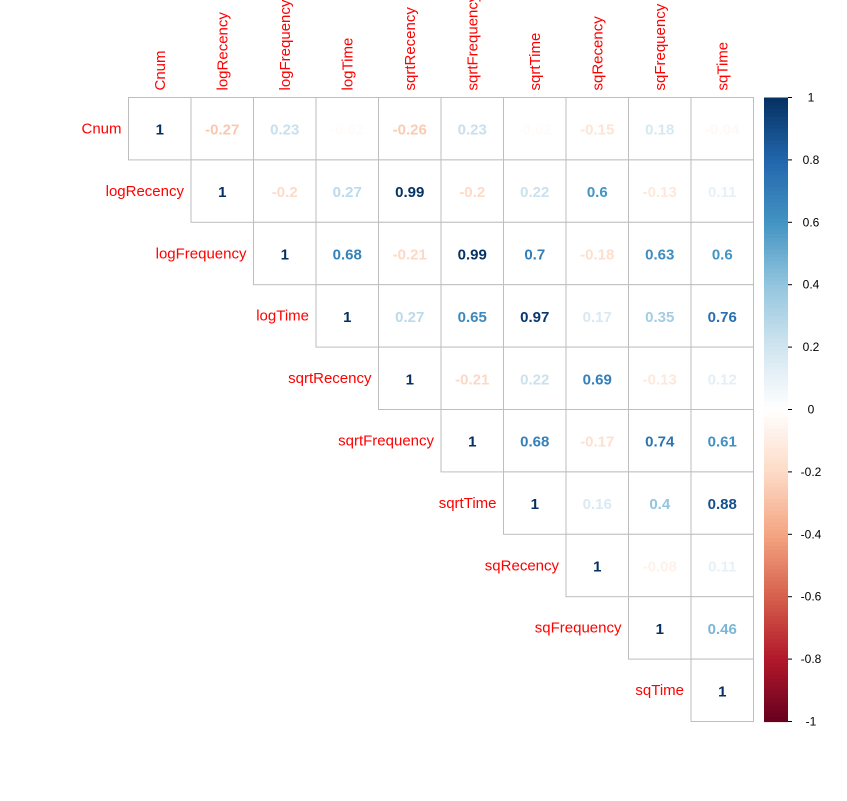  I want to click on coefficient-label: -0.02, so click(347, 130).